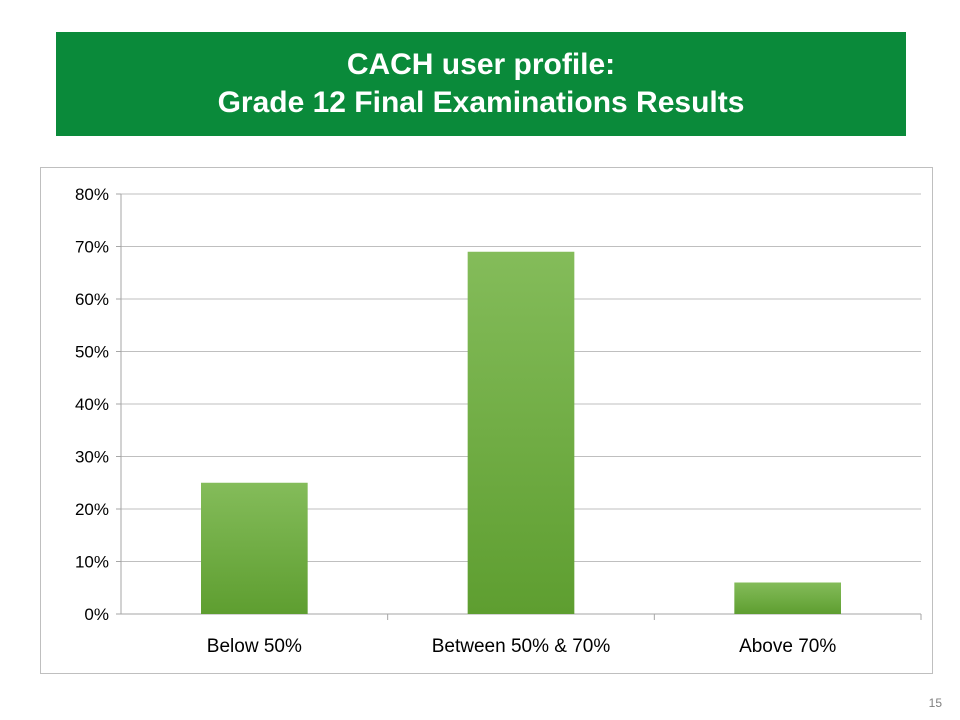 The width and height of the screenshot is (960, 720). Describe the element at coordinates (92, 194) in the screenshot. I see `y-tick-label: 80%` at that location.